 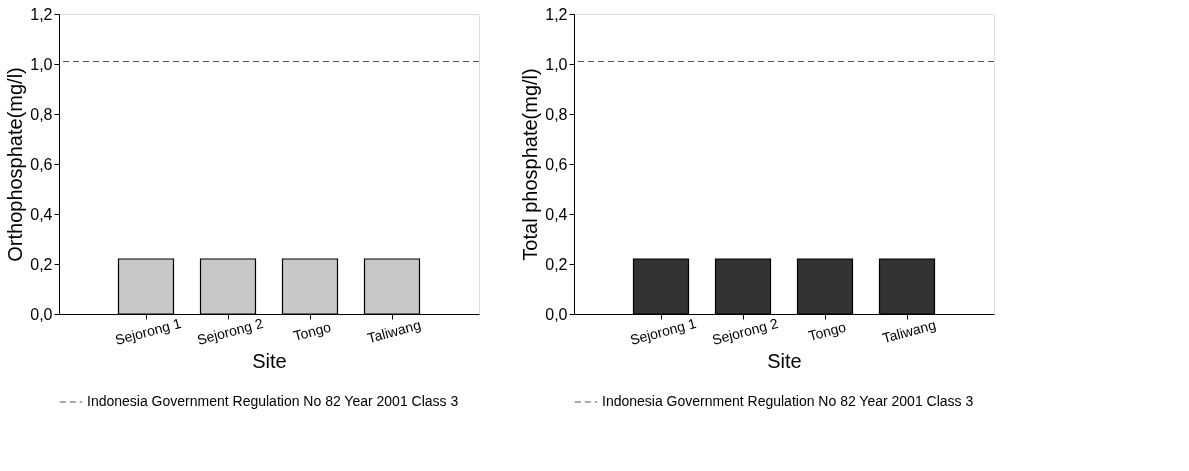 I want to click on y-axis-title: Orthophosphate(mg/l), so click(x=15, y=164).